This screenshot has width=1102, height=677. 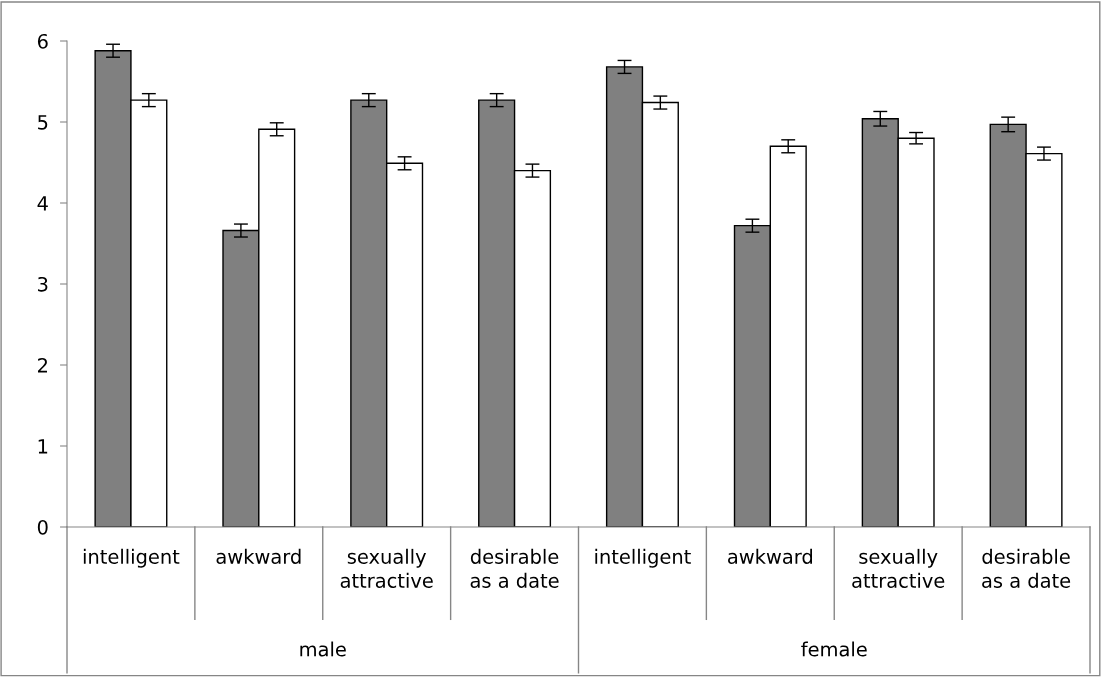 I want to click on y-tick-label: 4, so click(x=42, y=203).